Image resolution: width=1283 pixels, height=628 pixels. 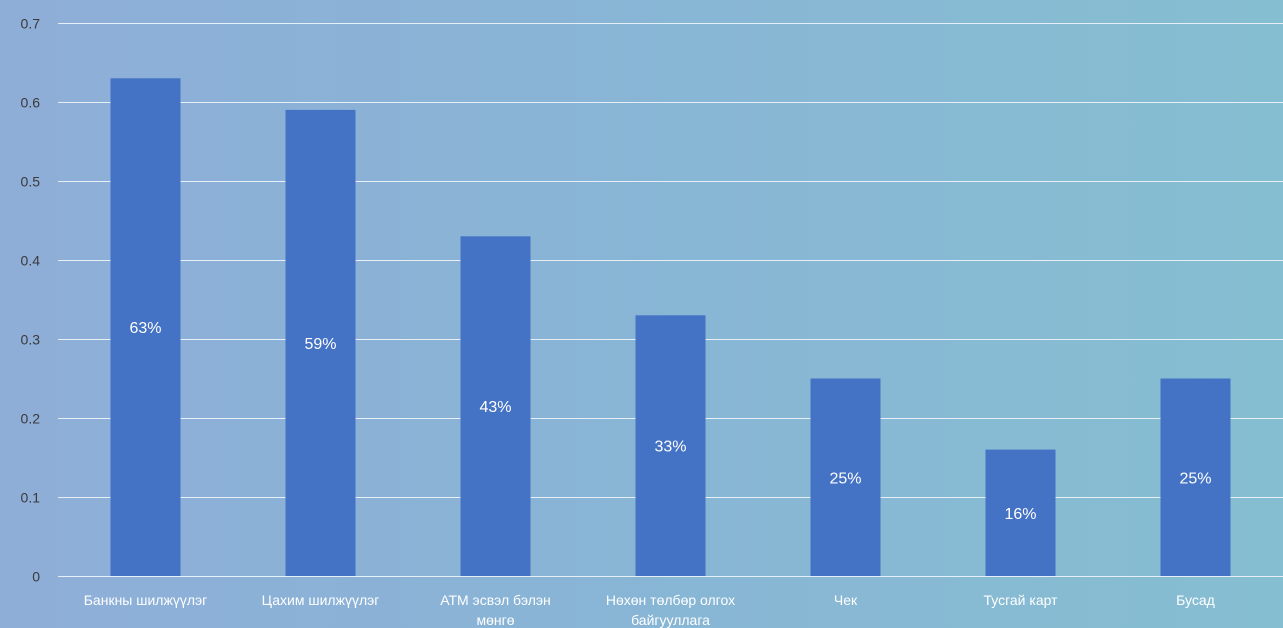 I want to click on x-category-label: Тусгай карт, so click(x=1020, y=600).